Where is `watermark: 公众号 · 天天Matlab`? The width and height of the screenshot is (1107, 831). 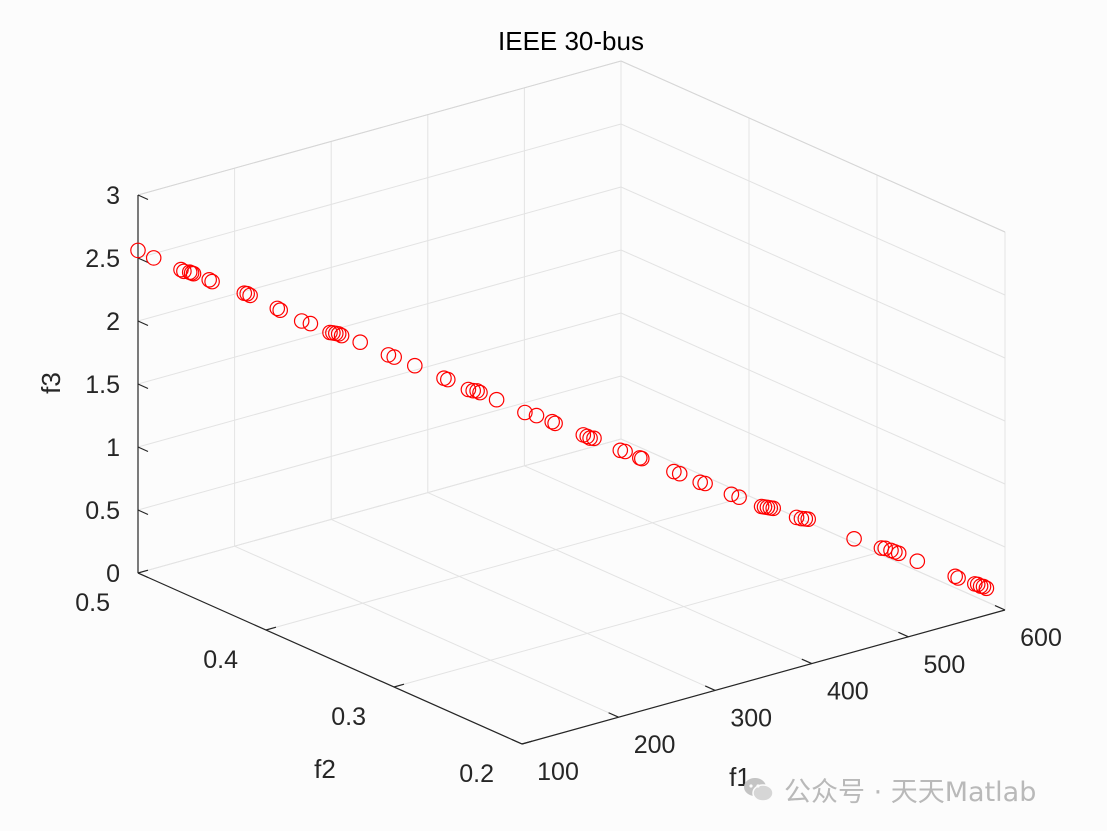
watermark: 公众号 · 天天Matlab is located at coordinates (889, 789).